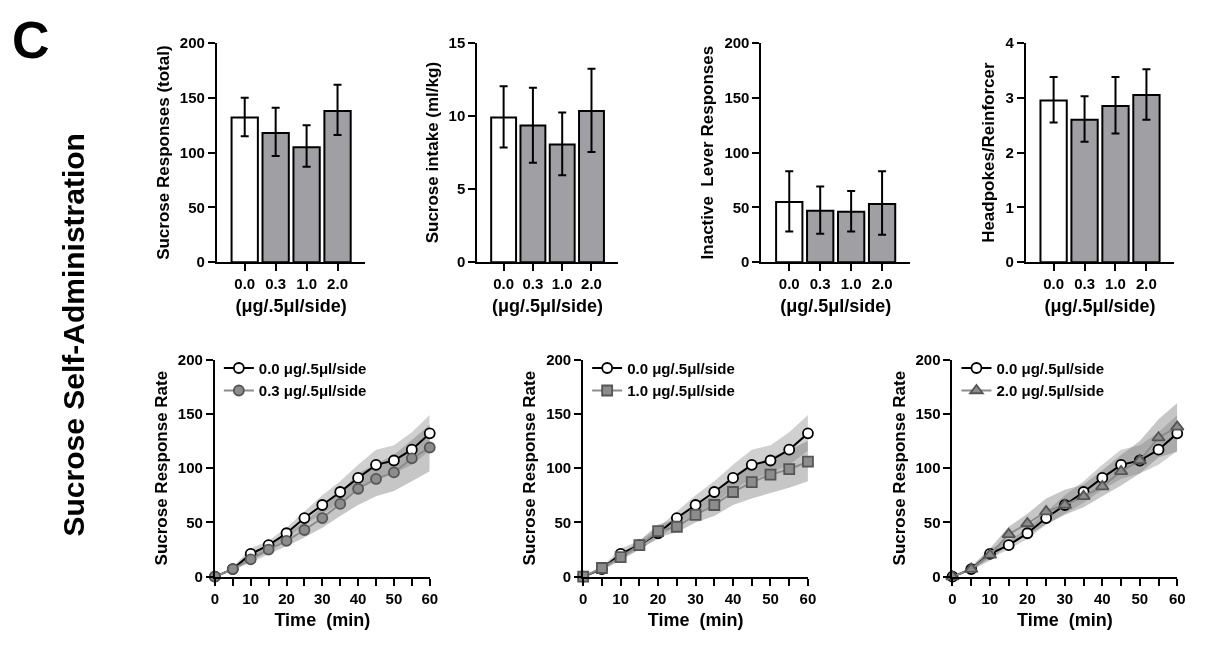 This screenshot has height=647, width=1210. Describe the element at coordinates (1050, 391) in the screenshot. I see `legend-label: 2.0 μg/.5μl/side` at that location.